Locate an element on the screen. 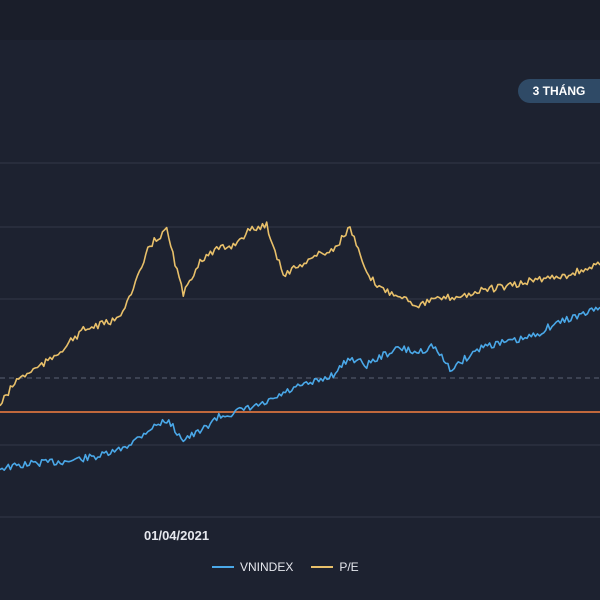  top-band is located at coordinates (300, 20).